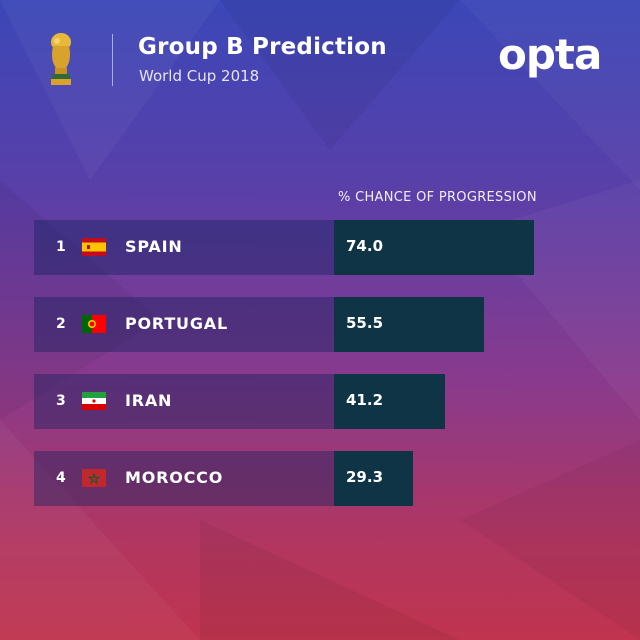 Image resolution: width=640 pixels, height=640 pixels. Describe the element at coordinates (262, 47) in the screenshot. I see `page-title: Group B Prediction` at that location.